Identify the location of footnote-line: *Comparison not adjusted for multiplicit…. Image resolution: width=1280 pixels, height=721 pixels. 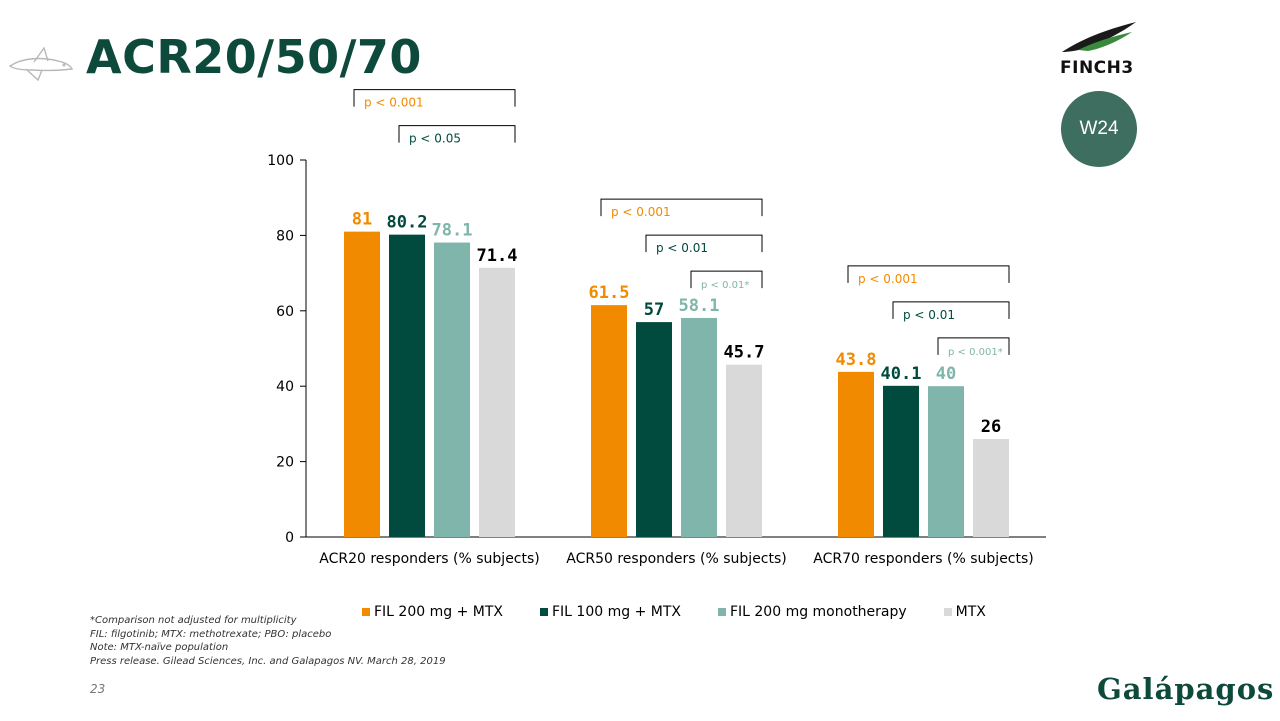
(193, 620).